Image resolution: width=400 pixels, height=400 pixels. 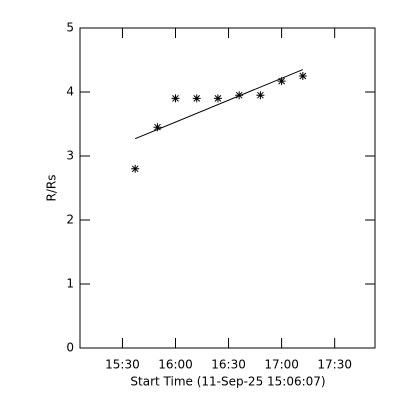 I want to click on x-tick-label: 17:30, so click(x=334, y=365).